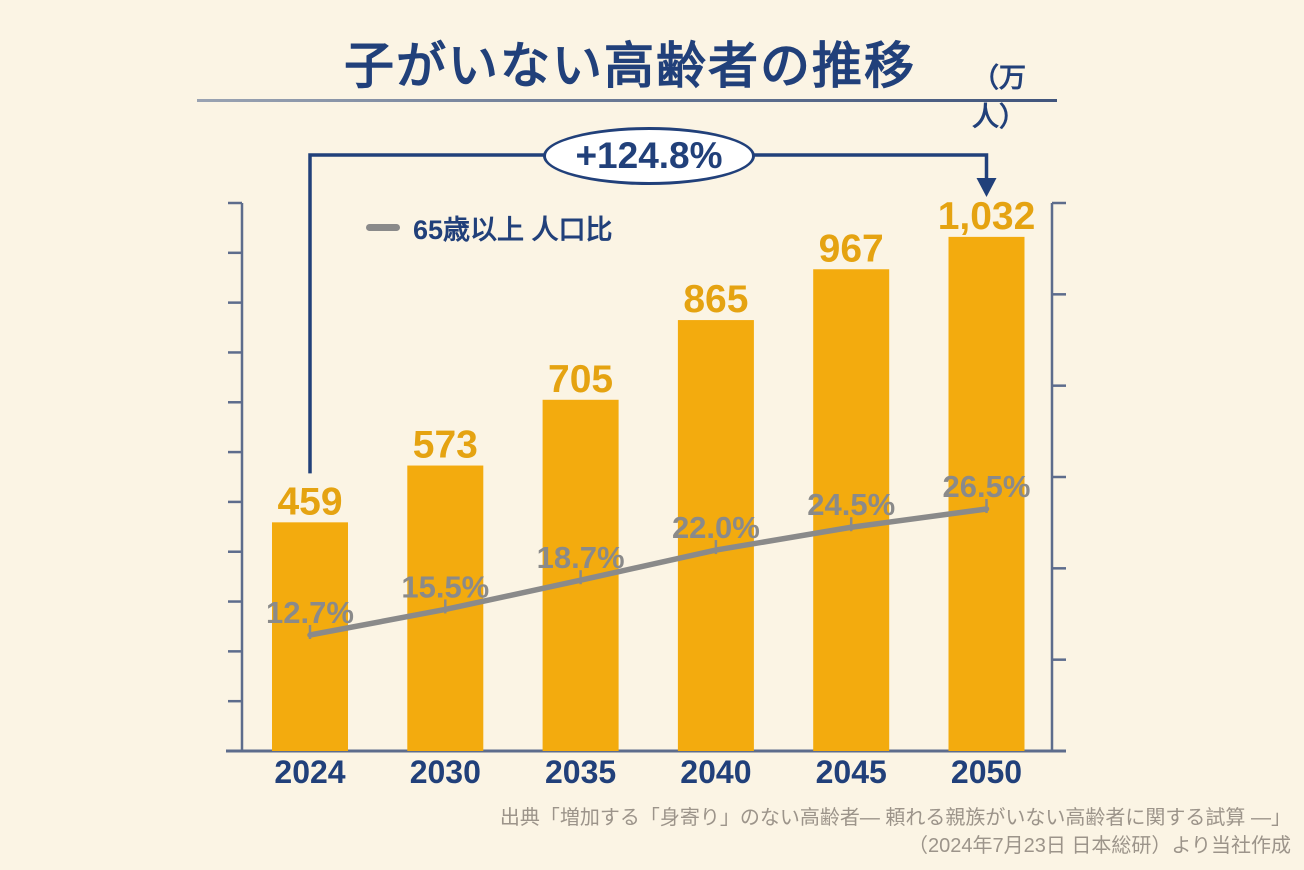  I want to click on bar-value-label: 705, so click(580, 379).